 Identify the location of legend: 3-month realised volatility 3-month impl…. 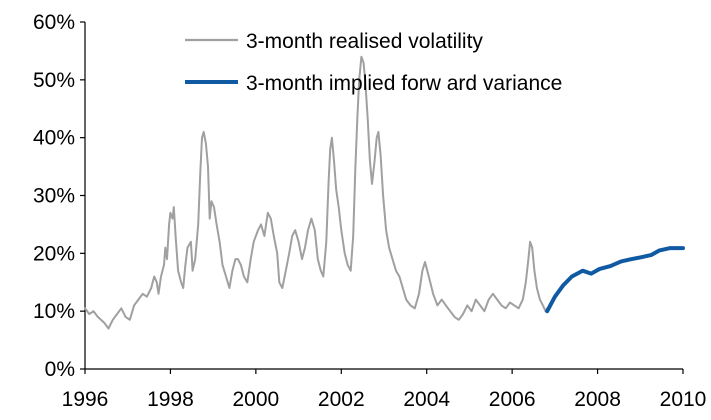
(373, 62).